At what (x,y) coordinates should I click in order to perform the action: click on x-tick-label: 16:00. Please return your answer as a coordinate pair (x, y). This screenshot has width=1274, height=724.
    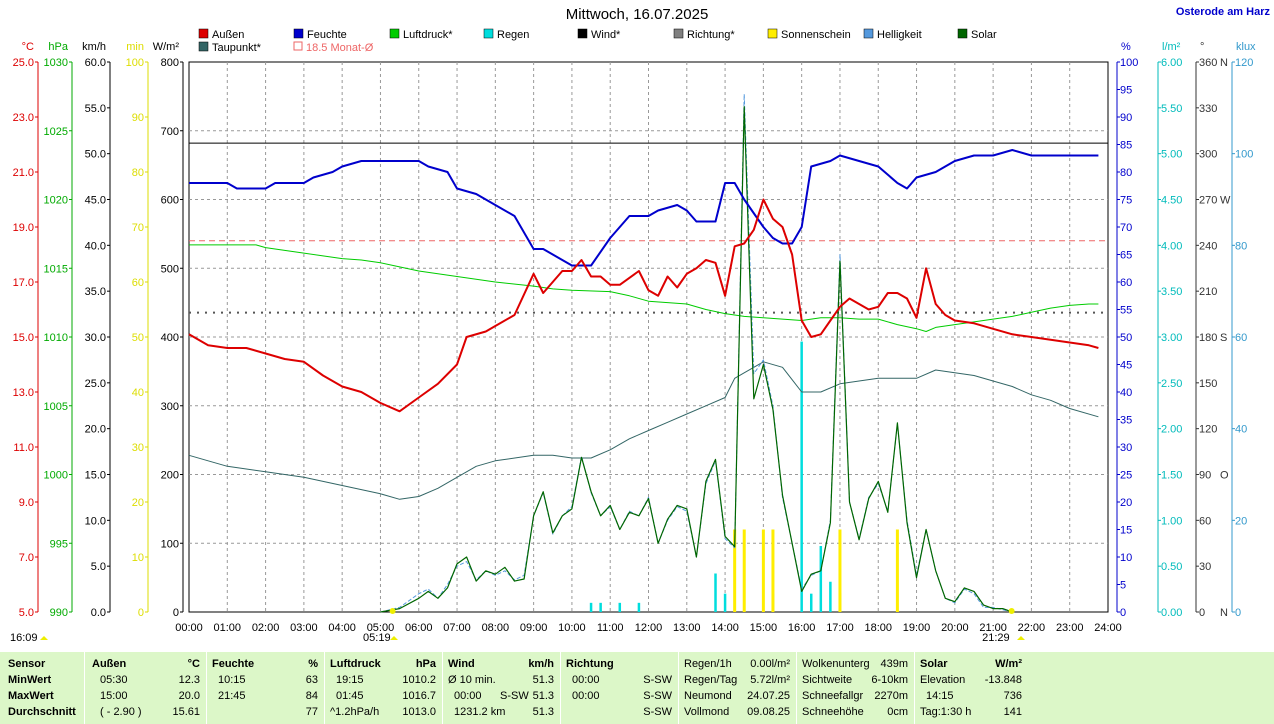
    Looking at the image, I should click on (802, 628).